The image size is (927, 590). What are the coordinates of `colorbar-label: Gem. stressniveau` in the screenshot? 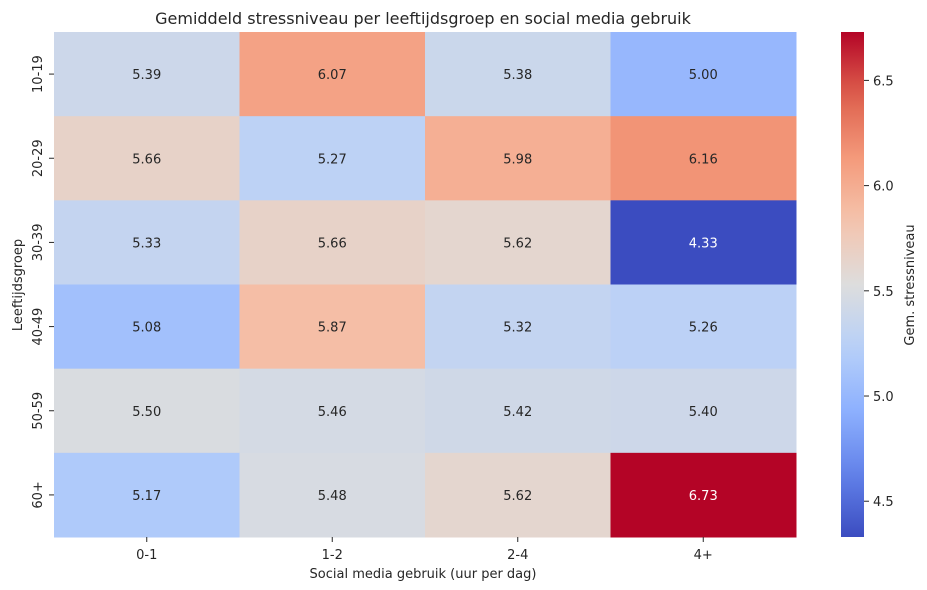 It's located at (910, 284).